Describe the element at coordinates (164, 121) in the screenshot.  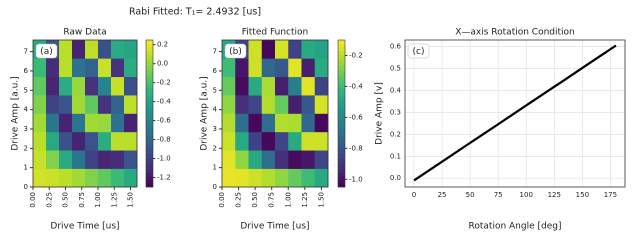
I see `colorbar-tick-label: -0.6` at that location.